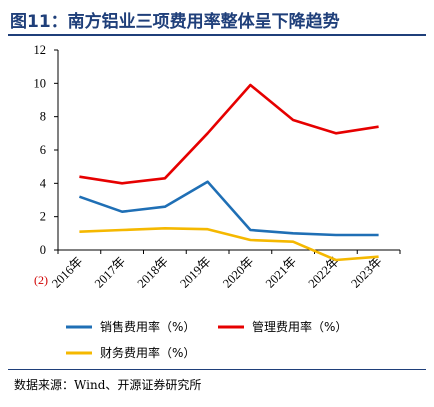  What do you see at coordinates (41, 280) in the screenshot?
I see `negative-axis-label: (2)` at bounding box center [41, 280].